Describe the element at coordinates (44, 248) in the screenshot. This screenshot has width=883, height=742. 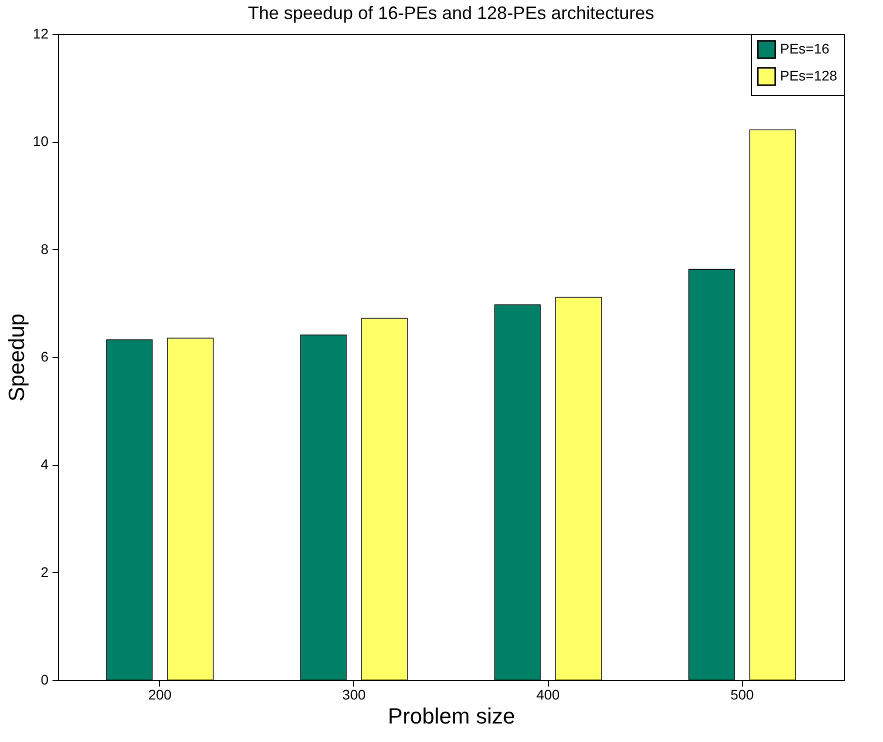
I see `y-tick-label: 8` at that location.